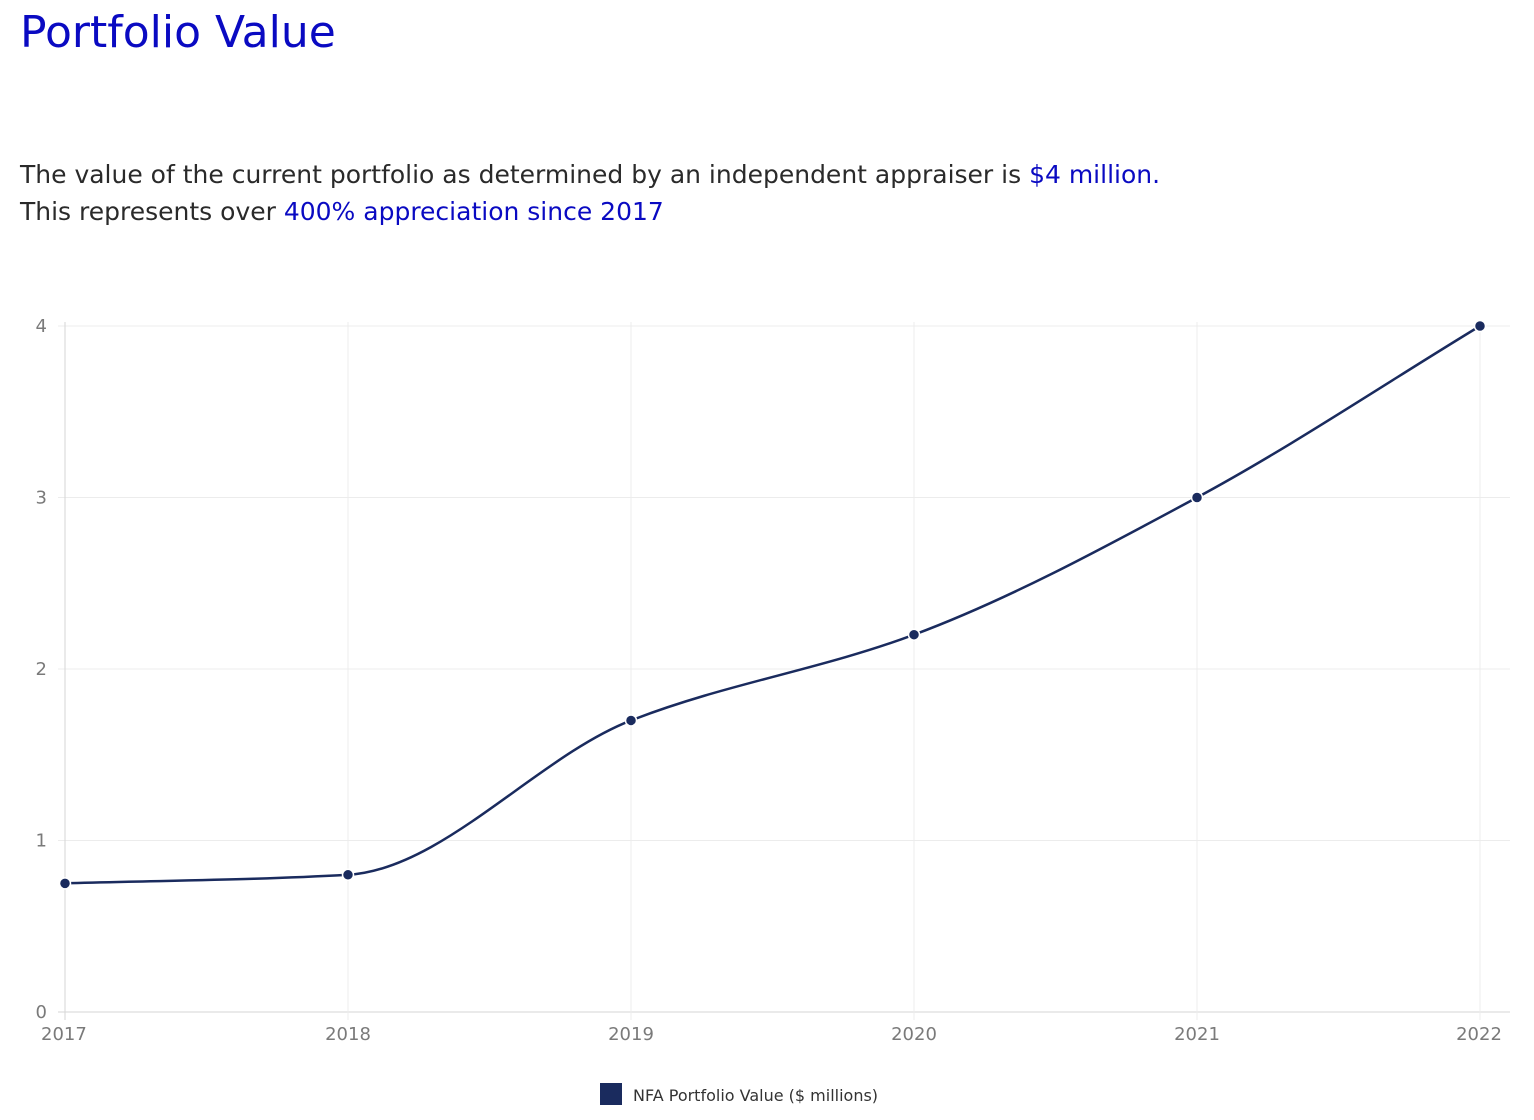 Image resolution: width=1534 pixels, height=1120 pixels. I want to click on appreciation-highlight: 400% appreciation since 2017, so click(473, 211).